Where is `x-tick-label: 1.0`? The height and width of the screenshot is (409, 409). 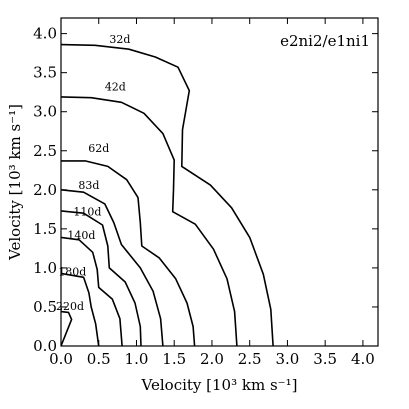
x-tick-label: 1.0 is located at coordinates (137, 359).